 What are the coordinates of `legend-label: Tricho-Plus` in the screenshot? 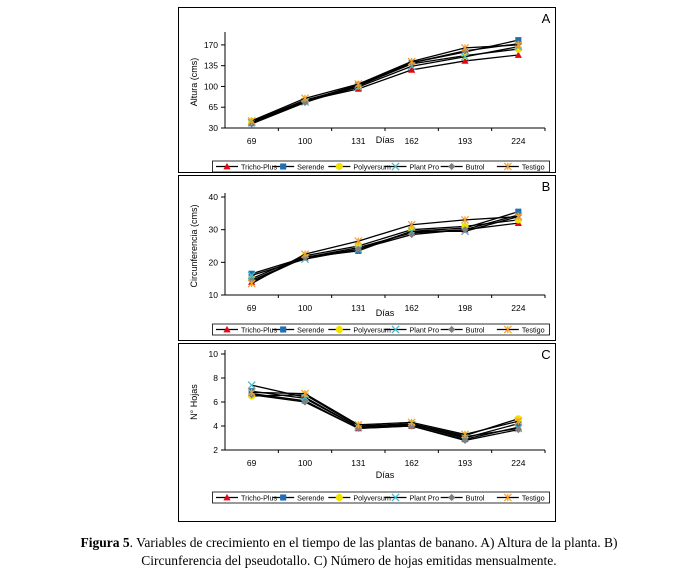 It's located at (259, 330).